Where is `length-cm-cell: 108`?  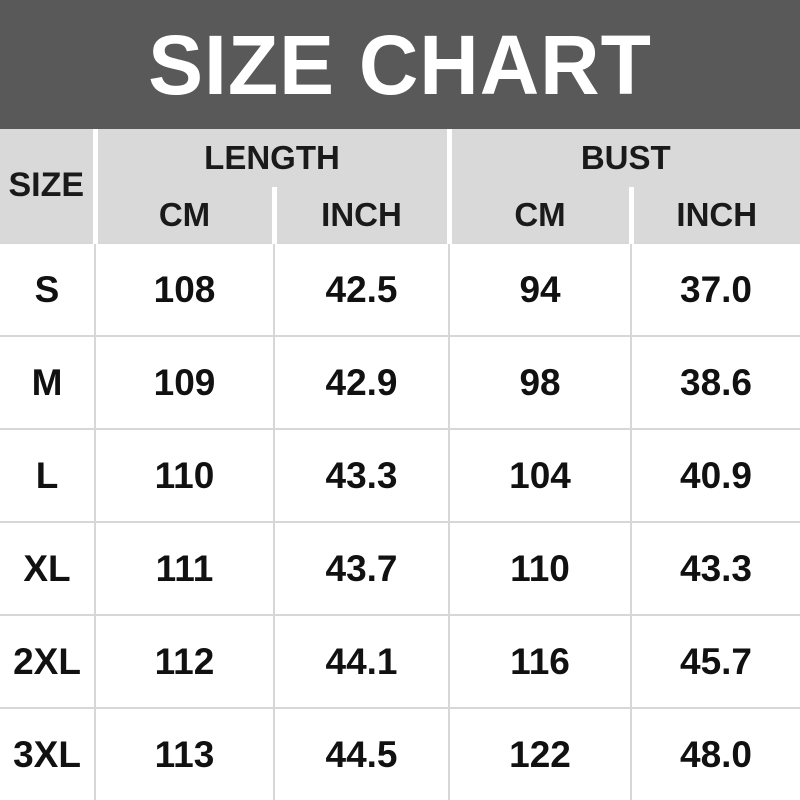 length-cm-cell: 108 is located at coordinates (184, 289).